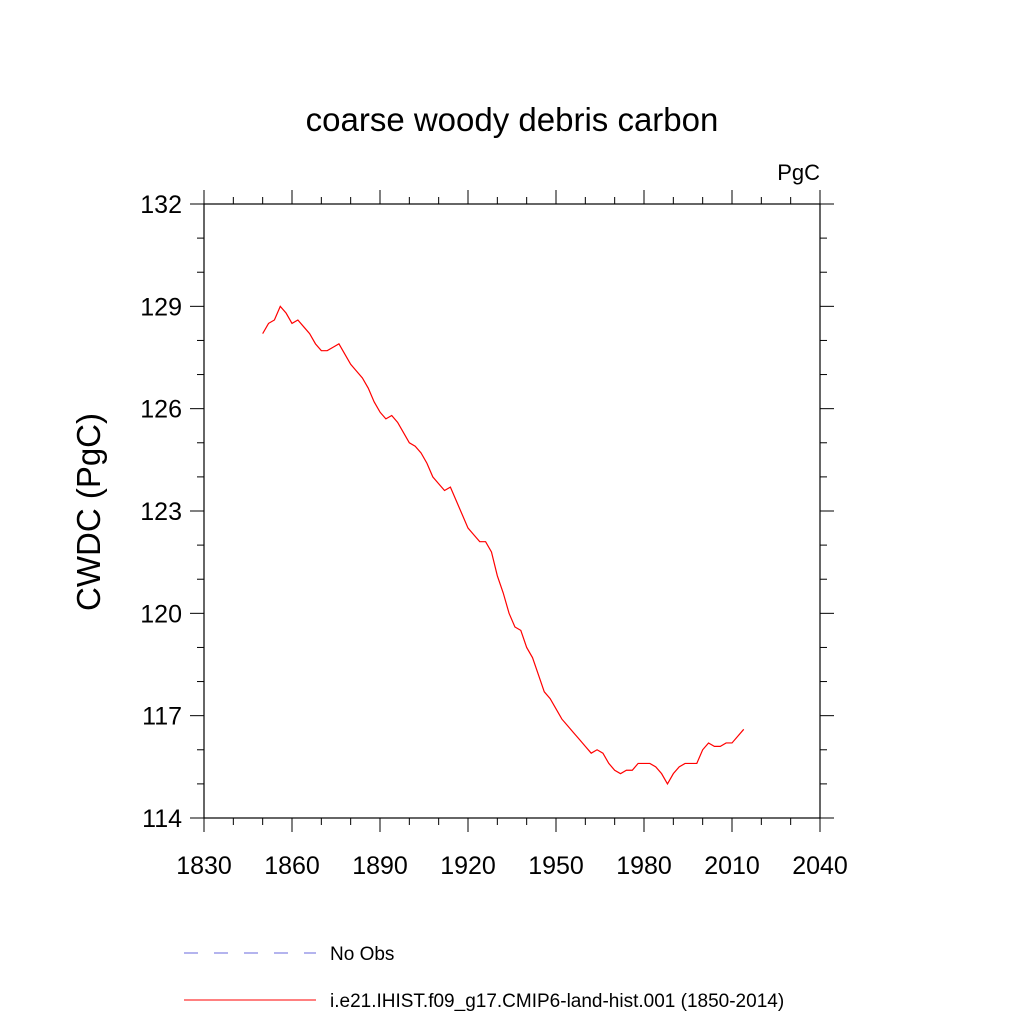 The width and height of the screenshot is (1024, 1024). Describe the element at coordinates (732, 866) in the screenshot. I see `x-tick-label: 2010` at that location.